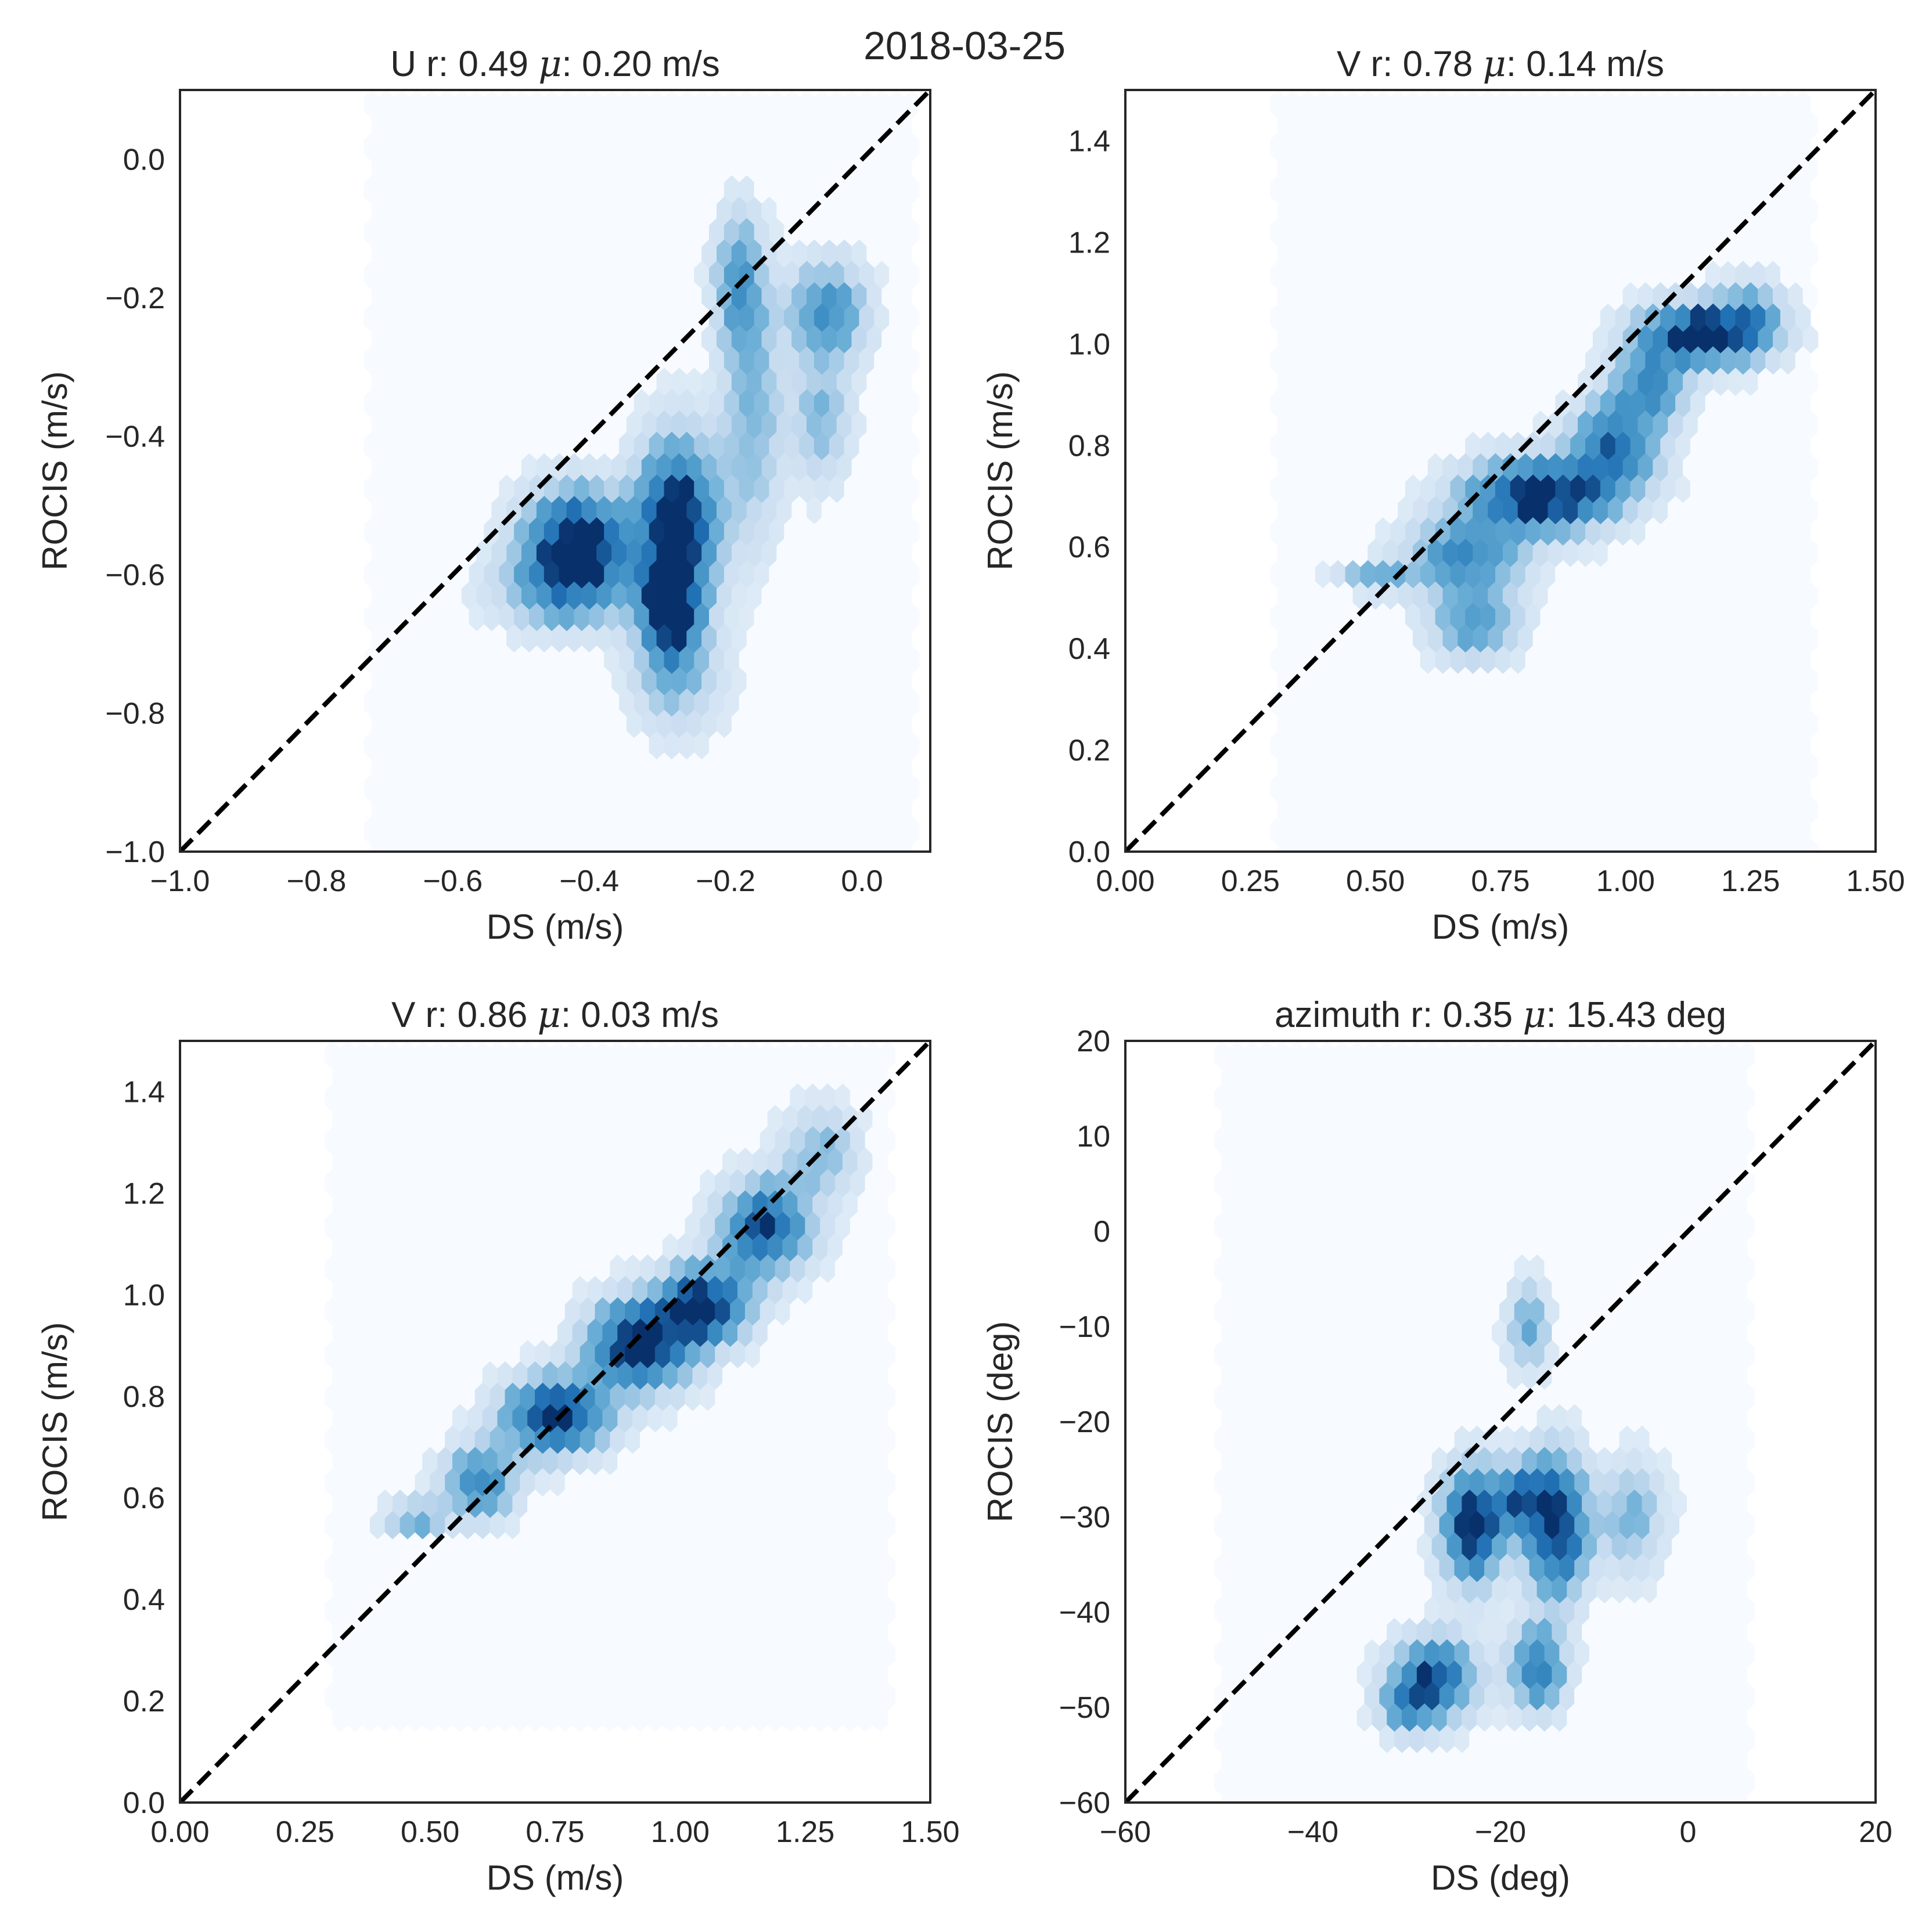 The width and height of the screenshot is (1929, 1932). Describe the element at coordinates (305, 1832) in the screenshot. I see `x-tick-label: 0.25` at that location.